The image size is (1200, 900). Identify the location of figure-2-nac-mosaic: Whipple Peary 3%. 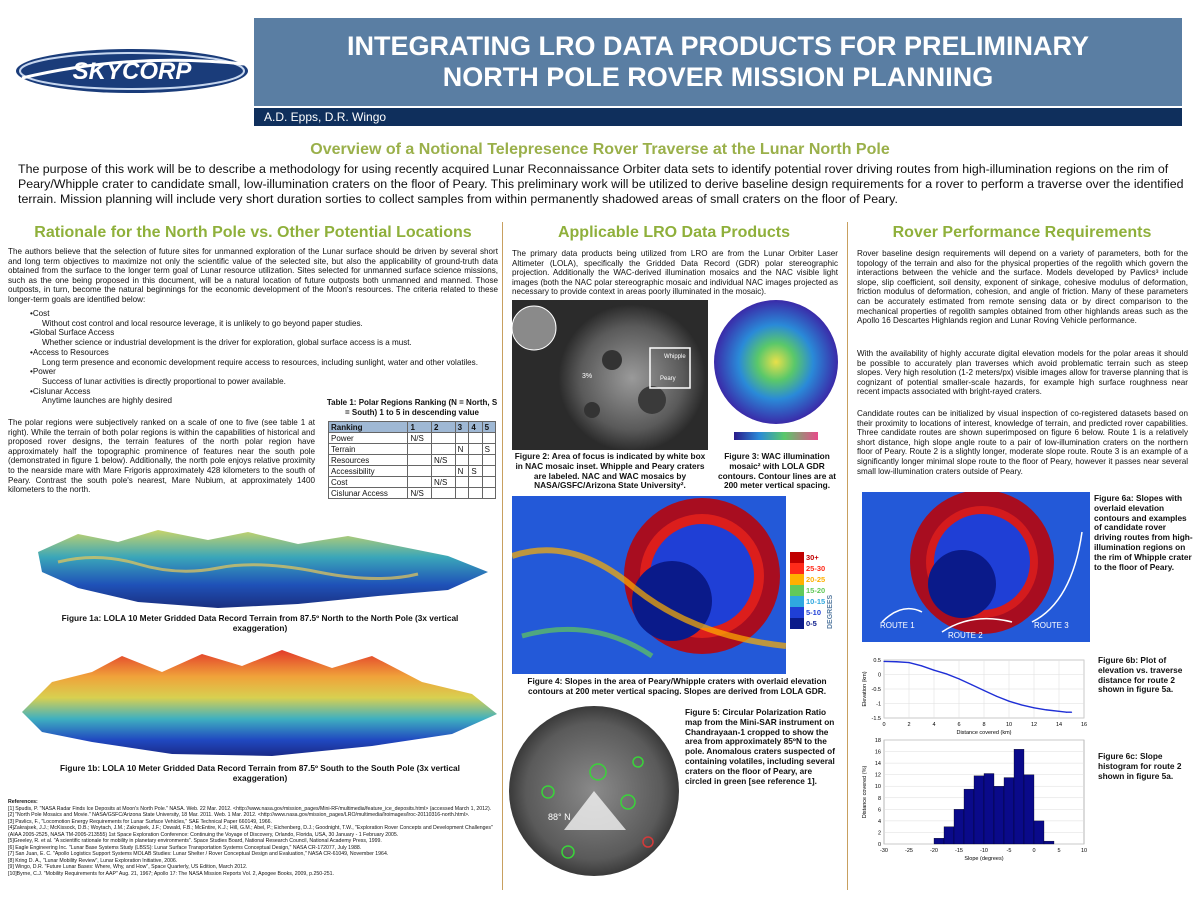
(610, 375).